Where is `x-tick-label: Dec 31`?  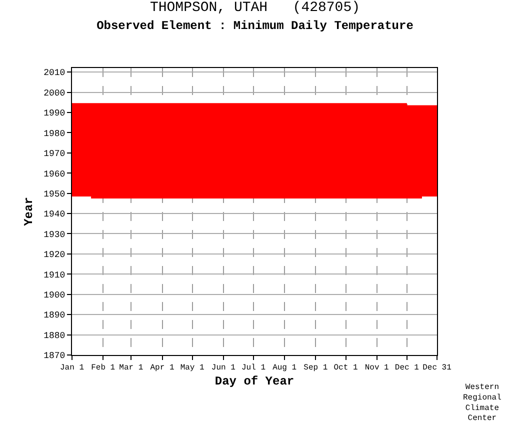 x-tick-label: Dec 31 is located at coordinates (437, 368).